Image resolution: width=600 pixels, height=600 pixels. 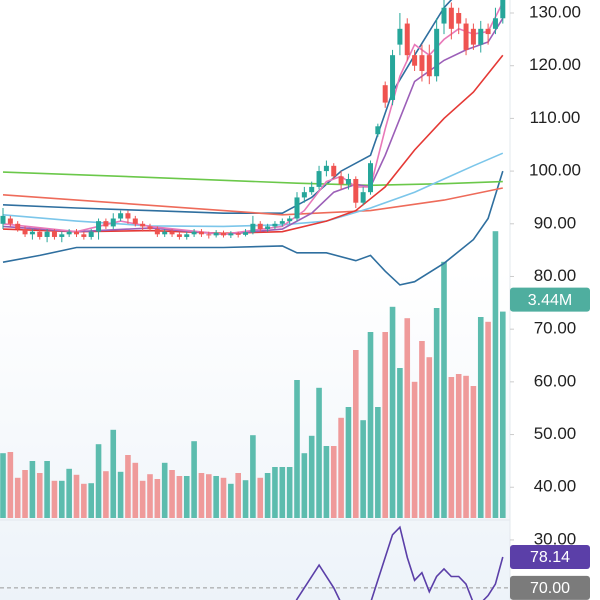 What do you see at coordinates (555, 538) in the screenshot?
I see `y-tick-label: 30.00` at bounding box center [555, 538].